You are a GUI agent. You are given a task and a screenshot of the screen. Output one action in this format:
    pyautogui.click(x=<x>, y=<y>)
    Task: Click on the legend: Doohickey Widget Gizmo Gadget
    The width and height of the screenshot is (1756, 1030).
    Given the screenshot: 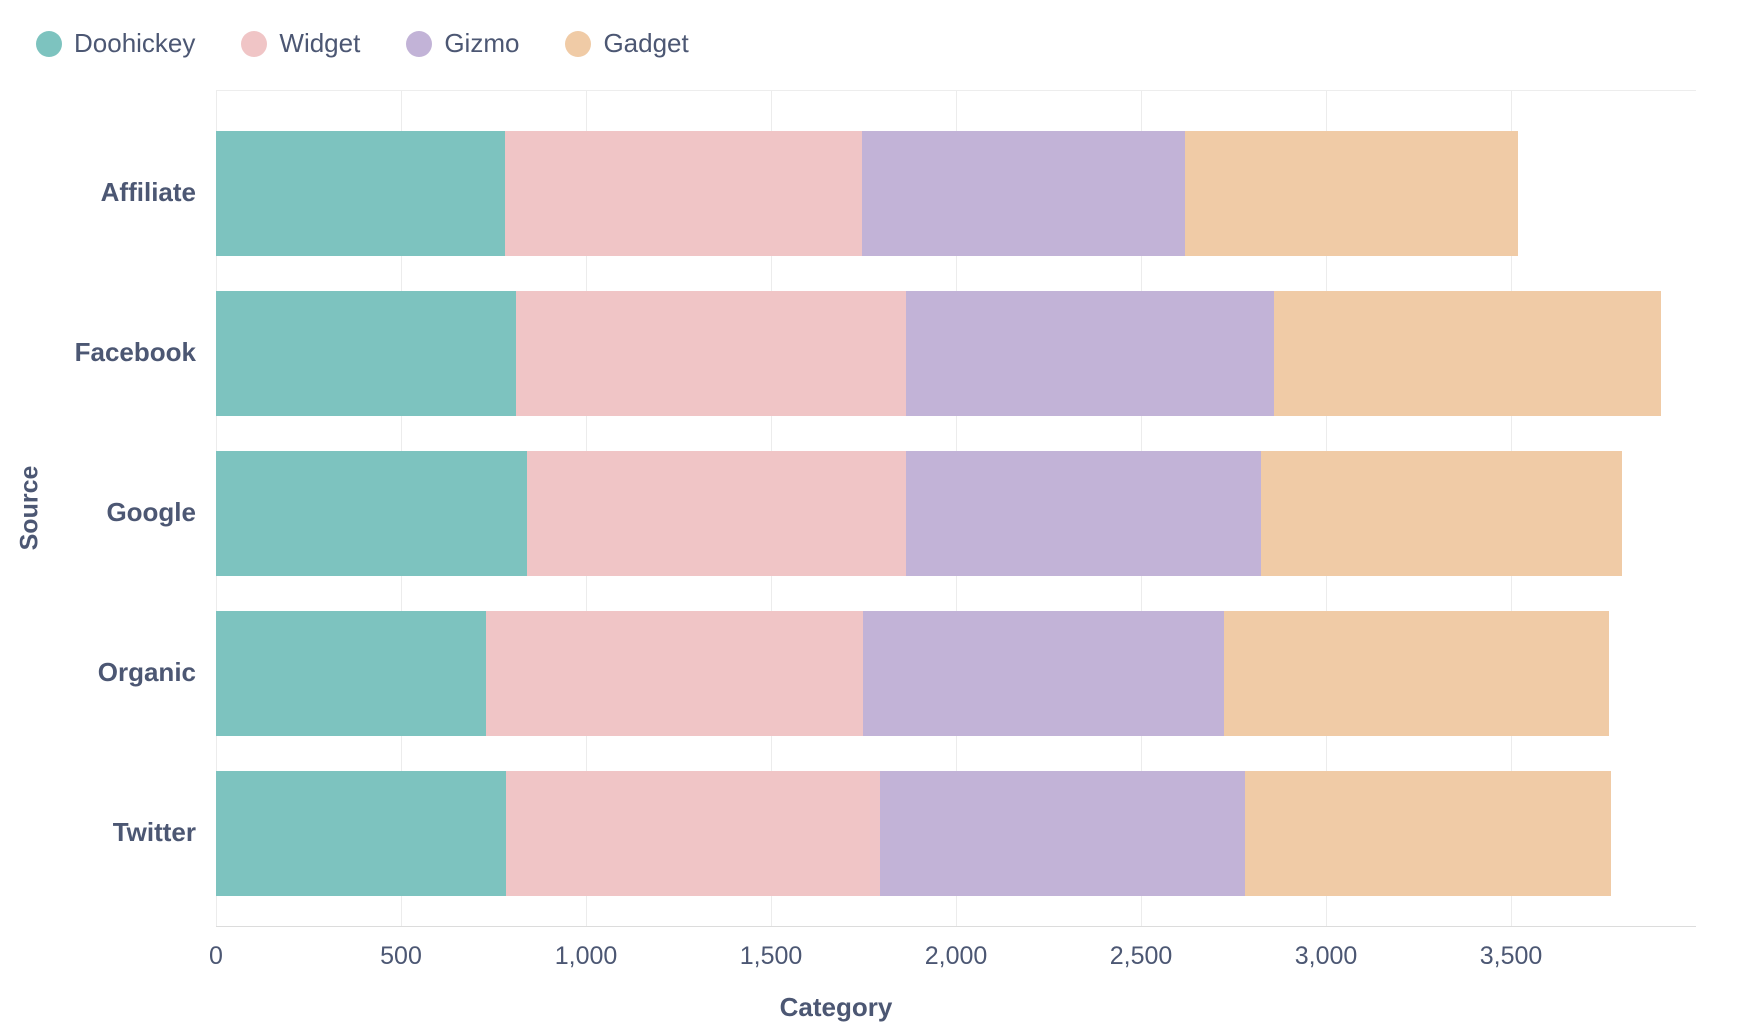 What is the action you would take?
    pyautogui.click(x=362, y=43)
    